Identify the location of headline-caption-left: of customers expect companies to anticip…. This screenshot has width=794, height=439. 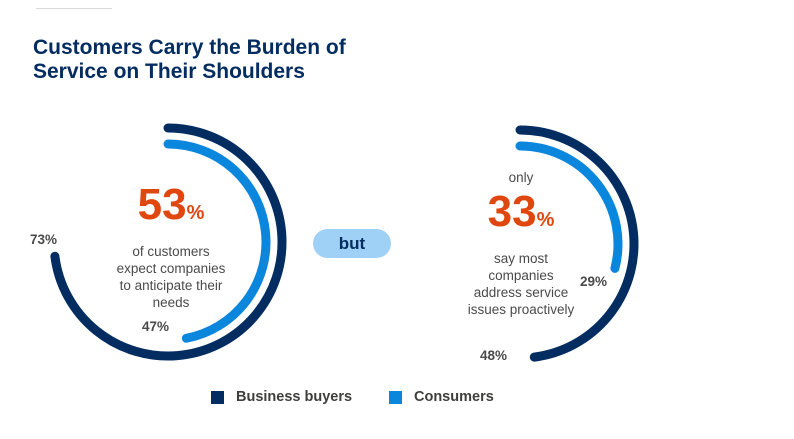
(171, 277).